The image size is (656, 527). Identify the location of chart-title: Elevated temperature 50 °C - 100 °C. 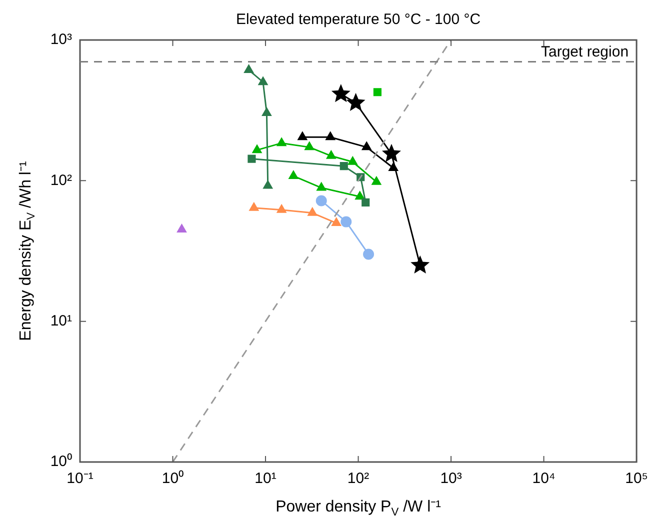
(358, 19).